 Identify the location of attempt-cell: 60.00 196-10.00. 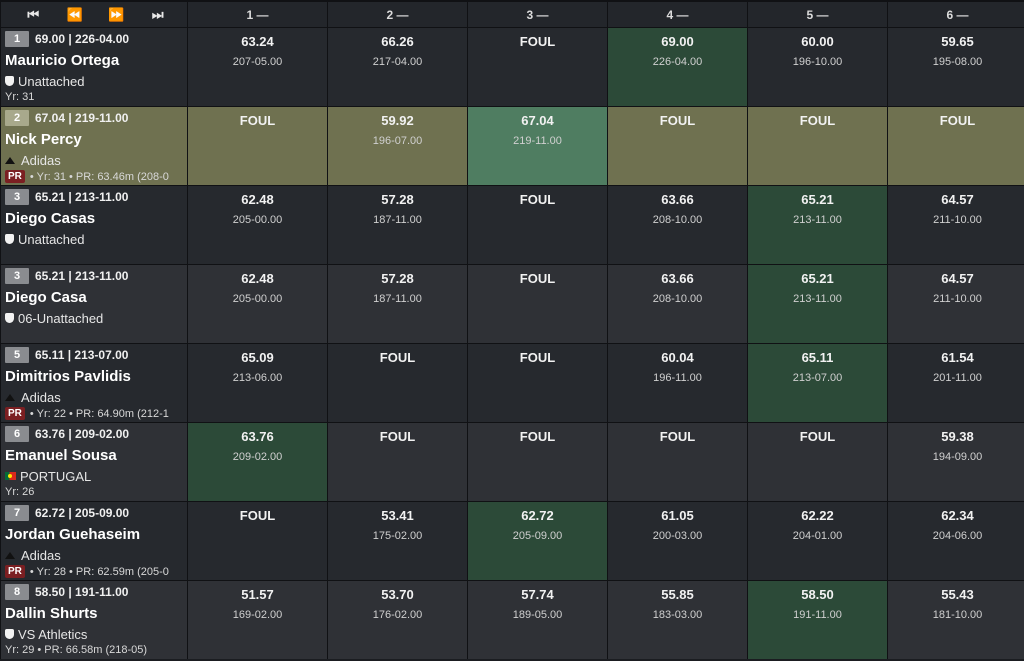
(817, 67).